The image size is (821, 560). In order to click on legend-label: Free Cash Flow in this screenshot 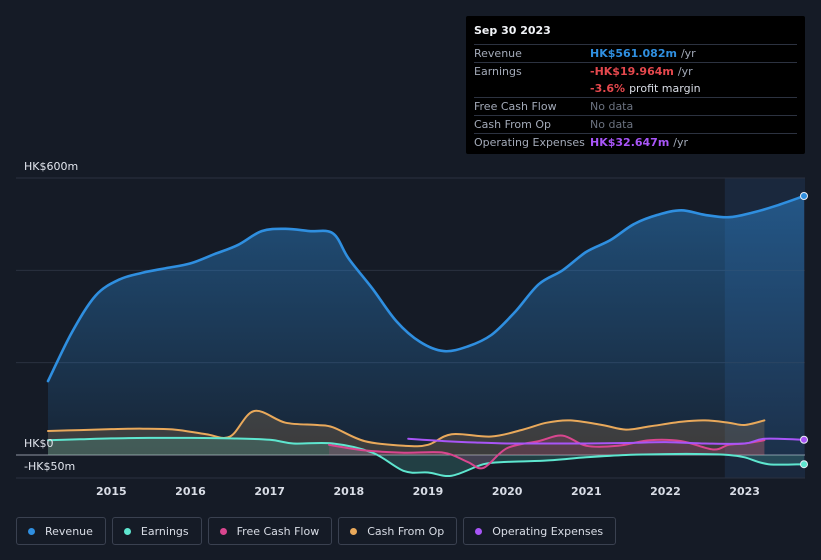, I will do `click(278, 531)`.